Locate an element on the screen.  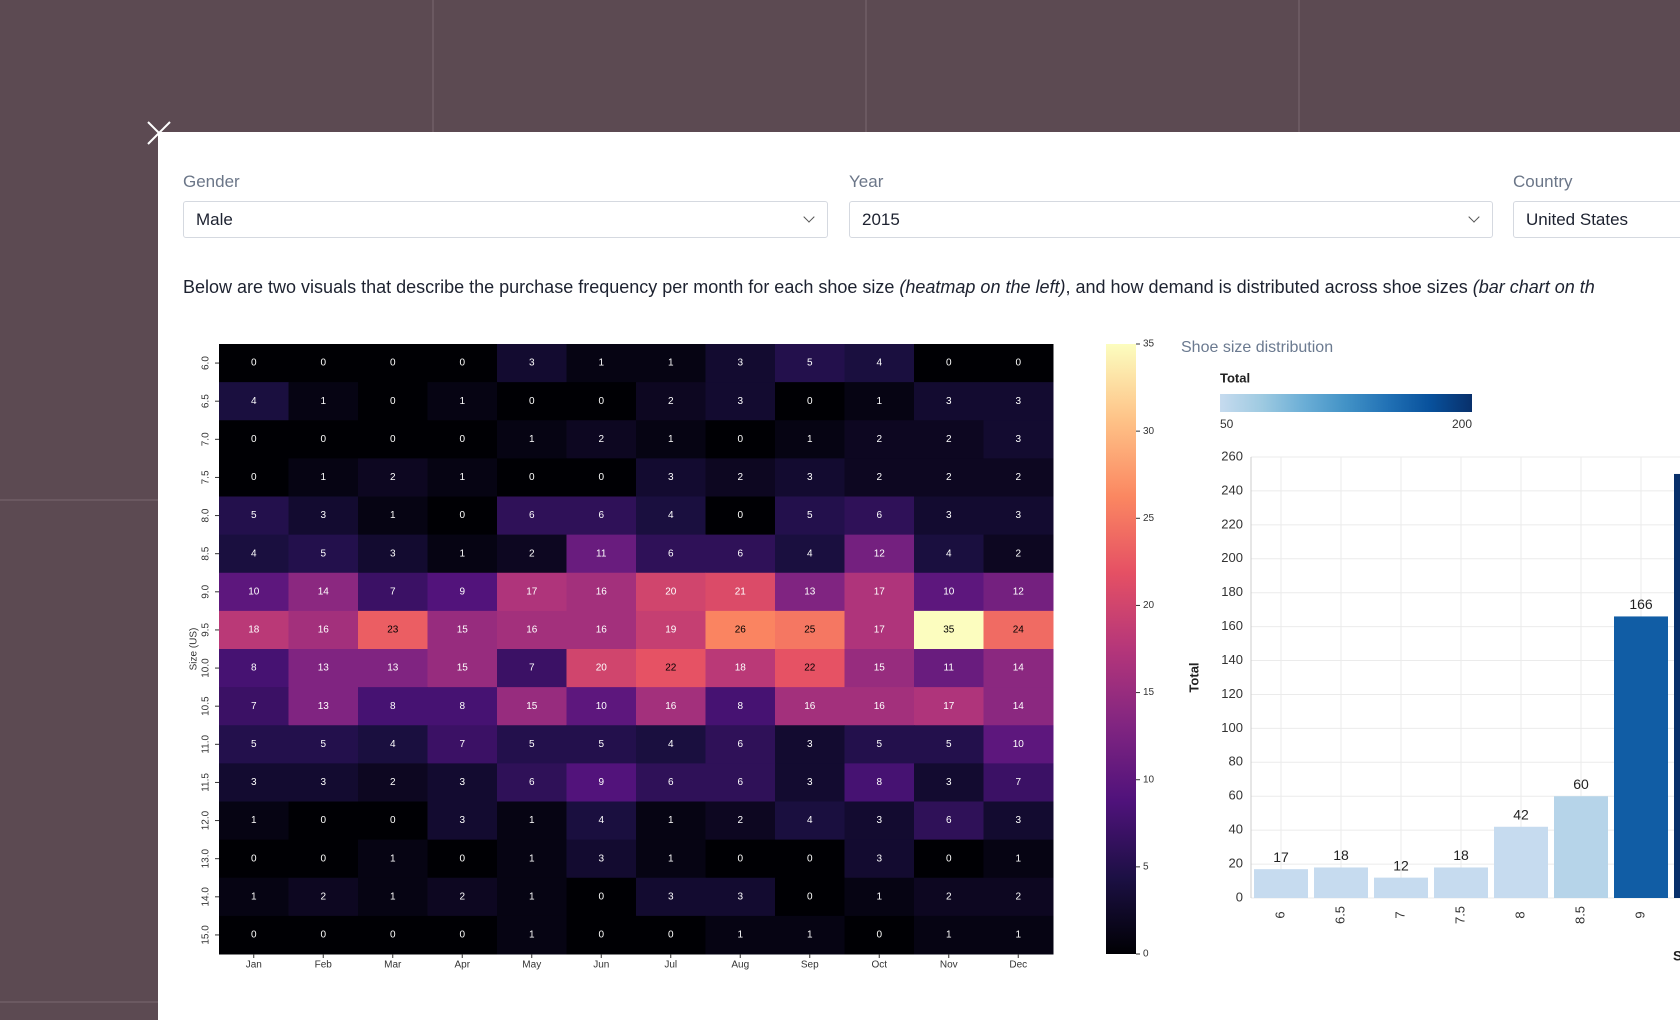
cell-label: 20 is located at coordinates (602, 668).